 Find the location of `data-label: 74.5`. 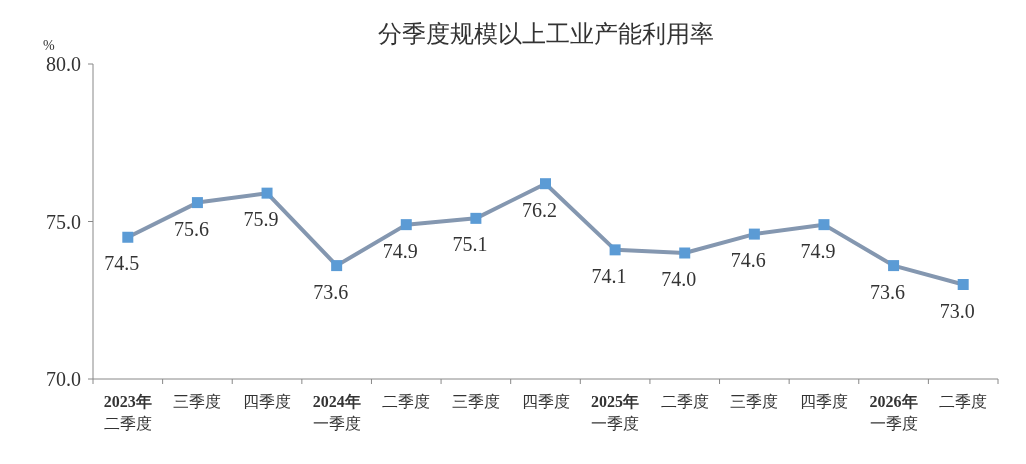

data-label: 74.5 is located at coordinates (122, 263).